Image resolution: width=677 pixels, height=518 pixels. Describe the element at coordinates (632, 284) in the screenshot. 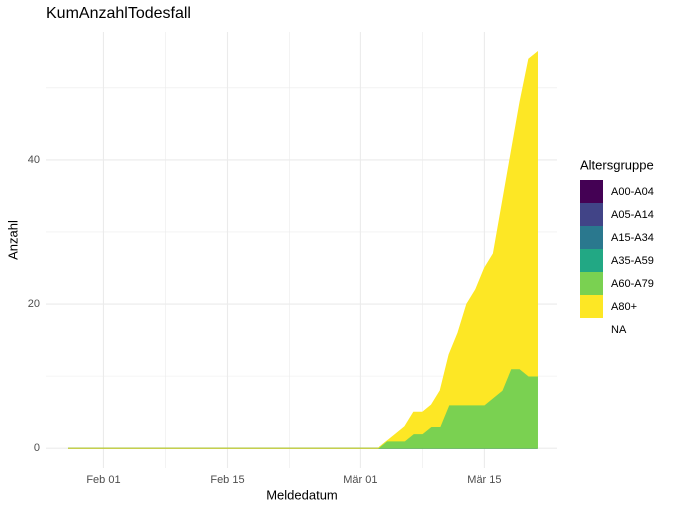

I see `legend-label: A60-A79` at that location.